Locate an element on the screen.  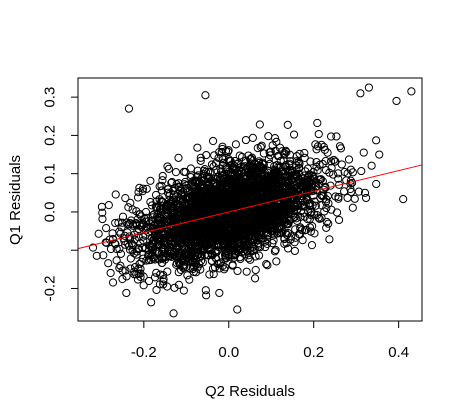
y-tick-label: -0.2 is located at coordinates (50, 289).